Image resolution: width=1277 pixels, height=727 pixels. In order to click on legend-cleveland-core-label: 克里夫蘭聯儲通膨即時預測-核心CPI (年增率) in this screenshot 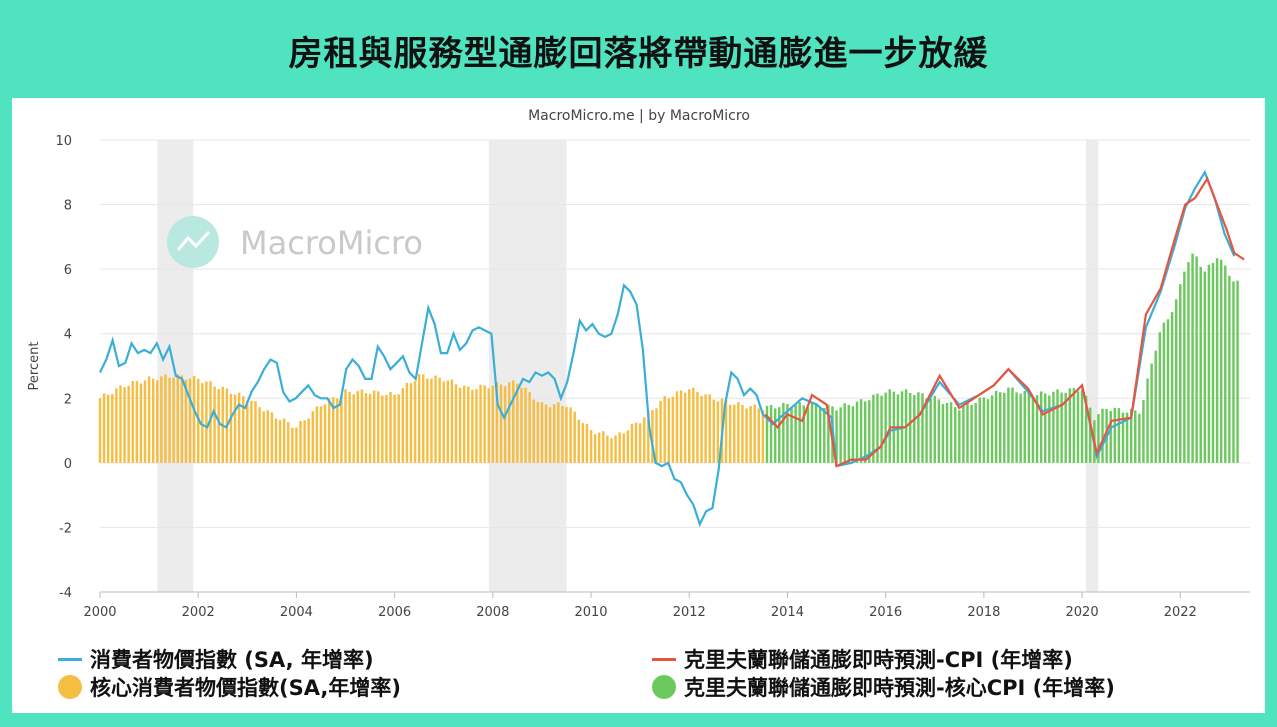, I will do `click(899, 688)`.